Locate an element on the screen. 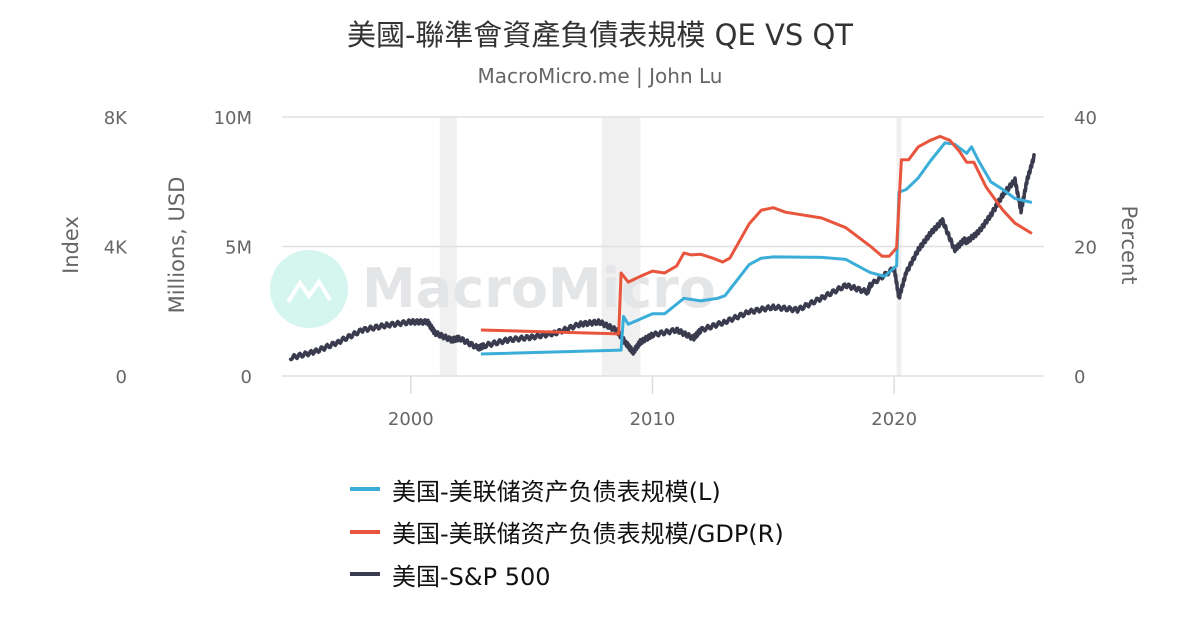 This screenshot has width=1200, height=630. index-tick-label: 8K is located at coordinates (116, 118).